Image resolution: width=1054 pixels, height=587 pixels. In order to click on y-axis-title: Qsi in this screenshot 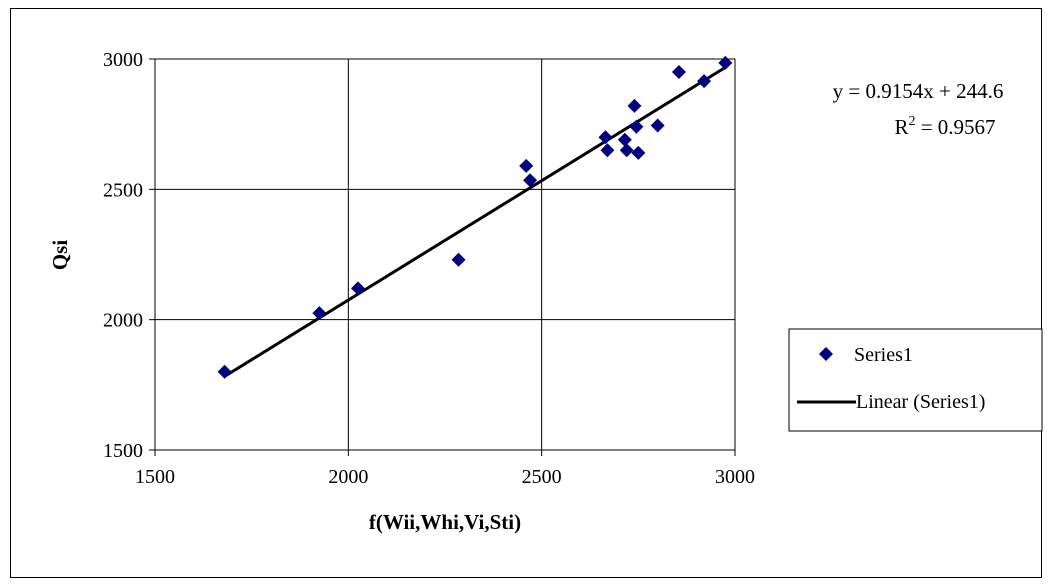, I will do `click(60, 255)`.